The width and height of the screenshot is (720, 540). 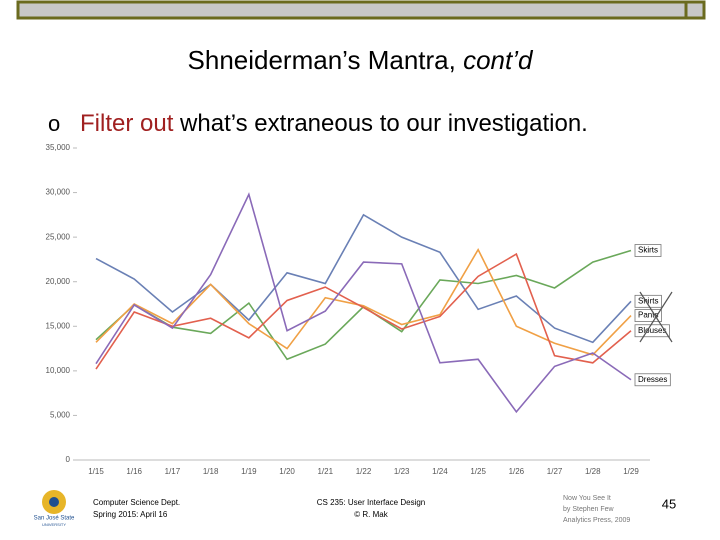 What do you see at coordinates (287, 471) in the screenshot?
I see `x-tick-label: 1/20` at bounding box center [287, 471].